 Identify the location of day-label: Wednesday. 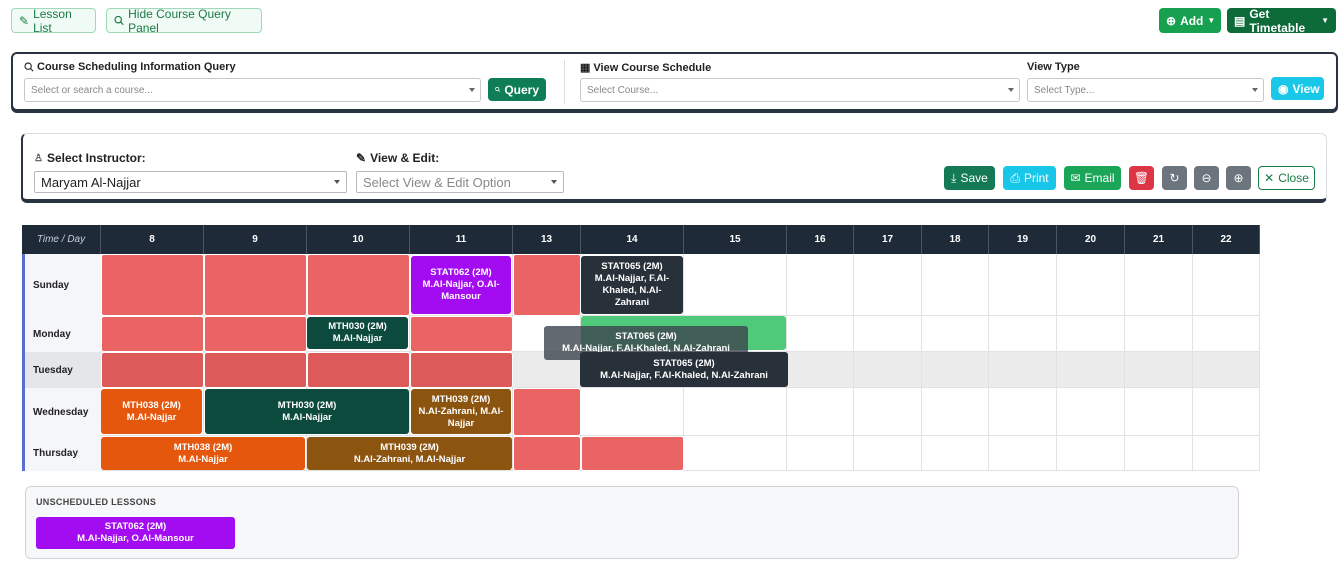
(61, 412).